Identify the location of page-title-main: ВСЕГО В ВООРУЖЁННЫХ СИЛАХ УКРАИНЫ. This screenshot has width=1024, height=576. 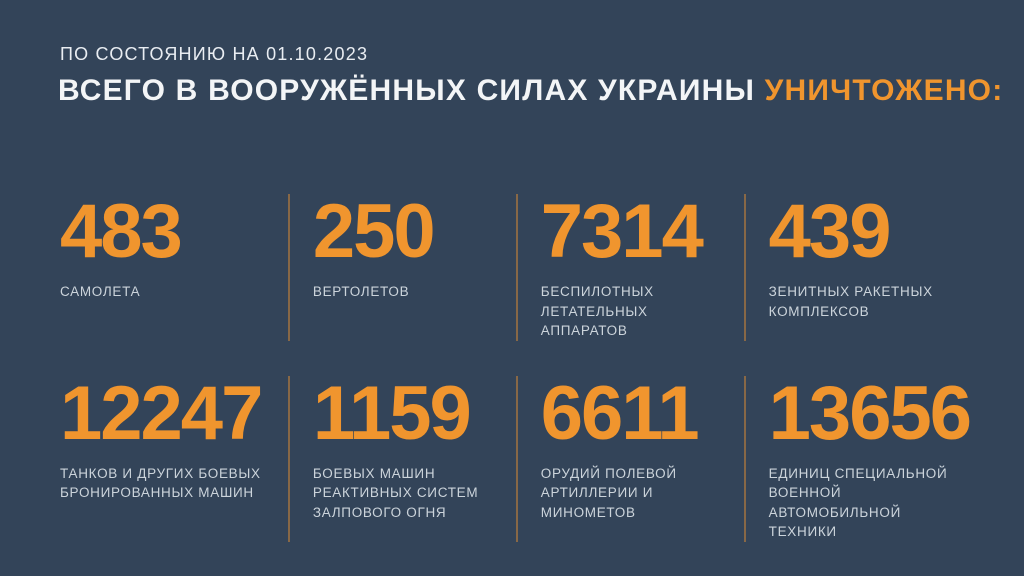
(411, 90).